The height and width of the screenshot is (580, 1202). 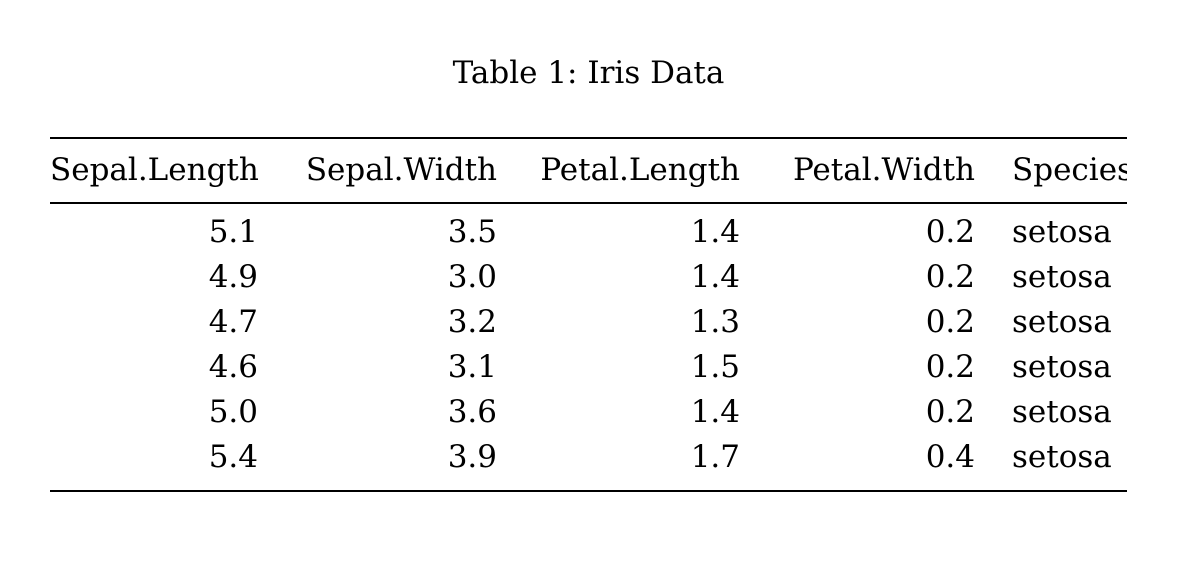 What do you see at coordinates (233, 457) in the screenshot?
I see `table-cell-sepal-length: 5.4` at bounding box center [233, 457].